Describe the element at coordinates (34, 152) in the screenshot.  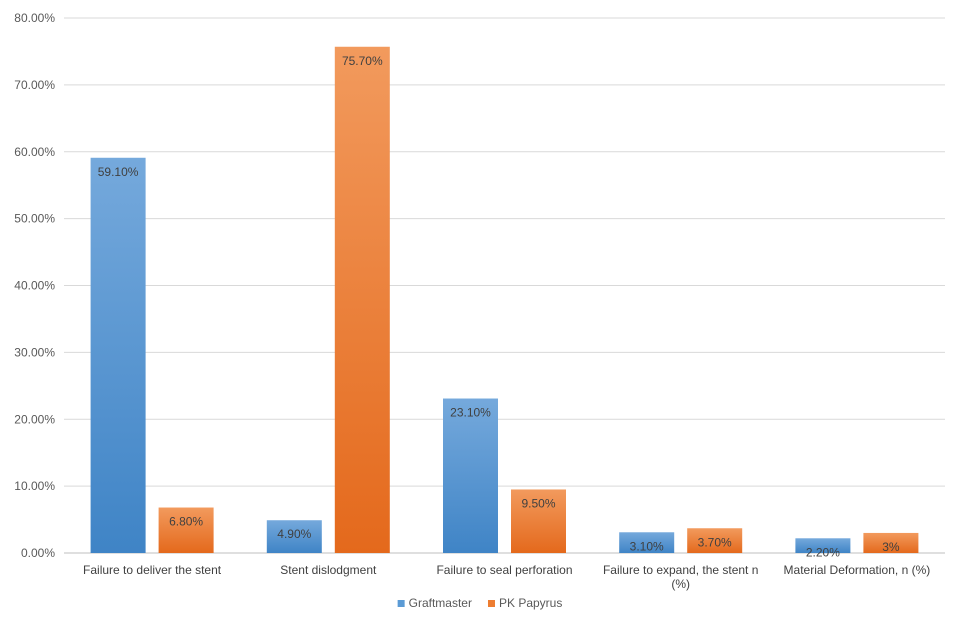
I see `y-tick-label: 60.00%` at that location.